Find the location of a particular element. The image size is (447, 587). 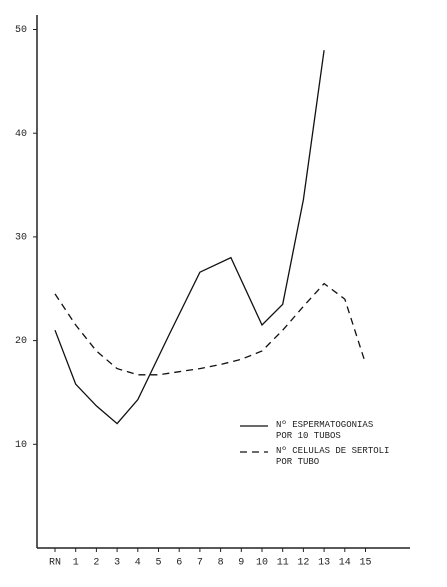

x-tick-label: 15 is located at coordinates (365, 563).